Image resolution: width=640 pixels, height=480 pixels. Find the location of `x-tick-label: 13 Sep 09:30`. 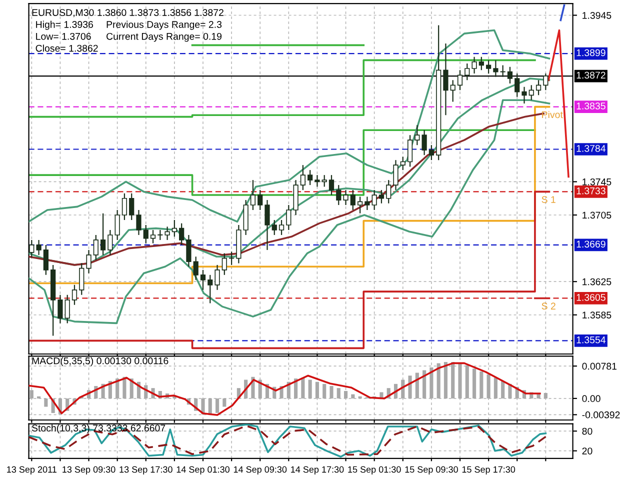

x-tick-label: 13 Sep 09:30 is located at coordinates (89, 470).